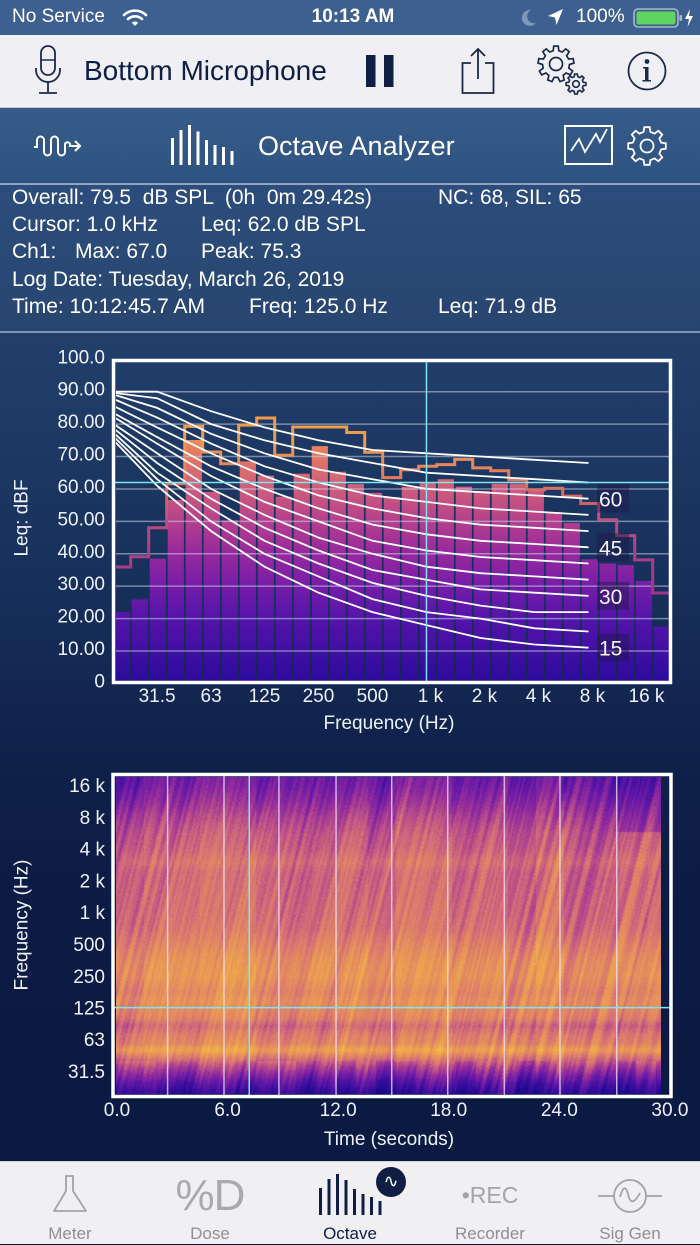 This screenshot has width=700, height=1245. What do you see at coordinates (157, 696) in the screenshot?
I see `x-tick-label: 31.5` at bounding box center [157, 696].